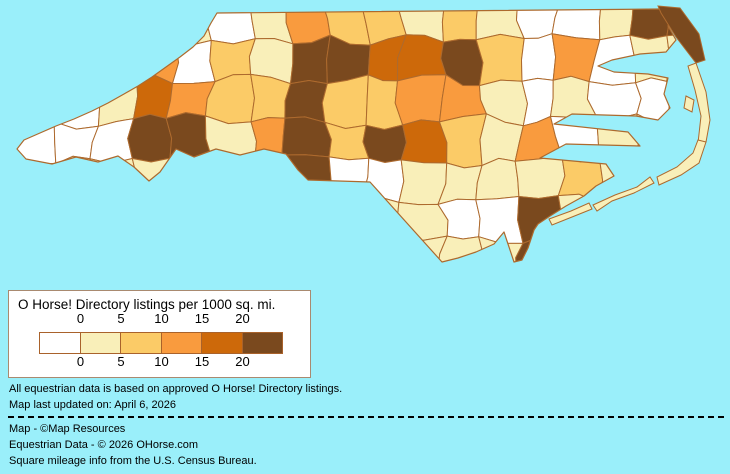 Image resolution: width=730 pixels, height=474 pixels. I want to click on legend-tick-top: 5, so click(121, 318).